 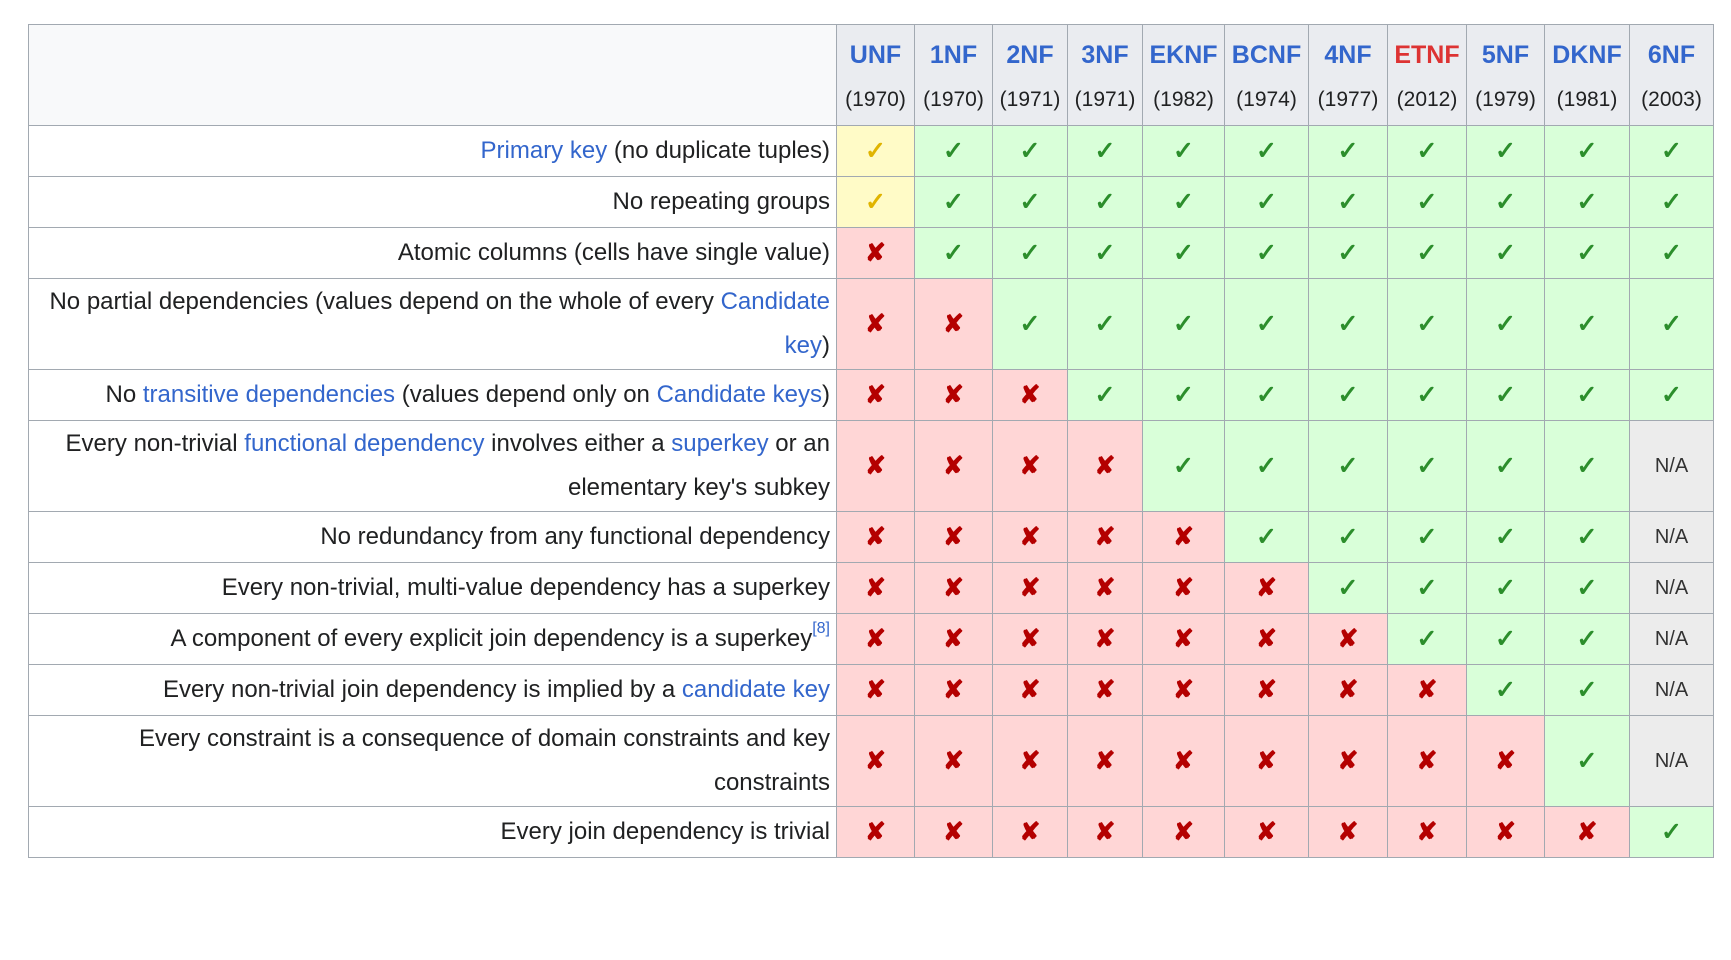 I want to click on criterion-link: Candidate keys, so click(x=739, y=394).